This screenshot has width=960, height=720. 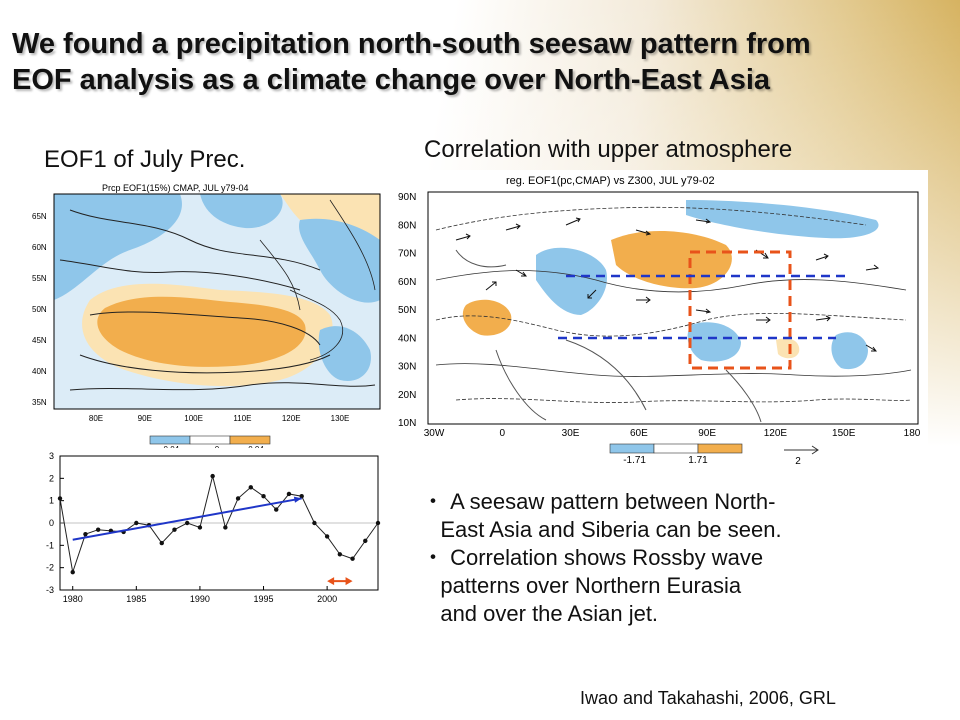 What do you see at coordinates (331, 581) in the screenshot?
I see `ts-period-arrowhead-left-icon` at bounding box center [331, 581].